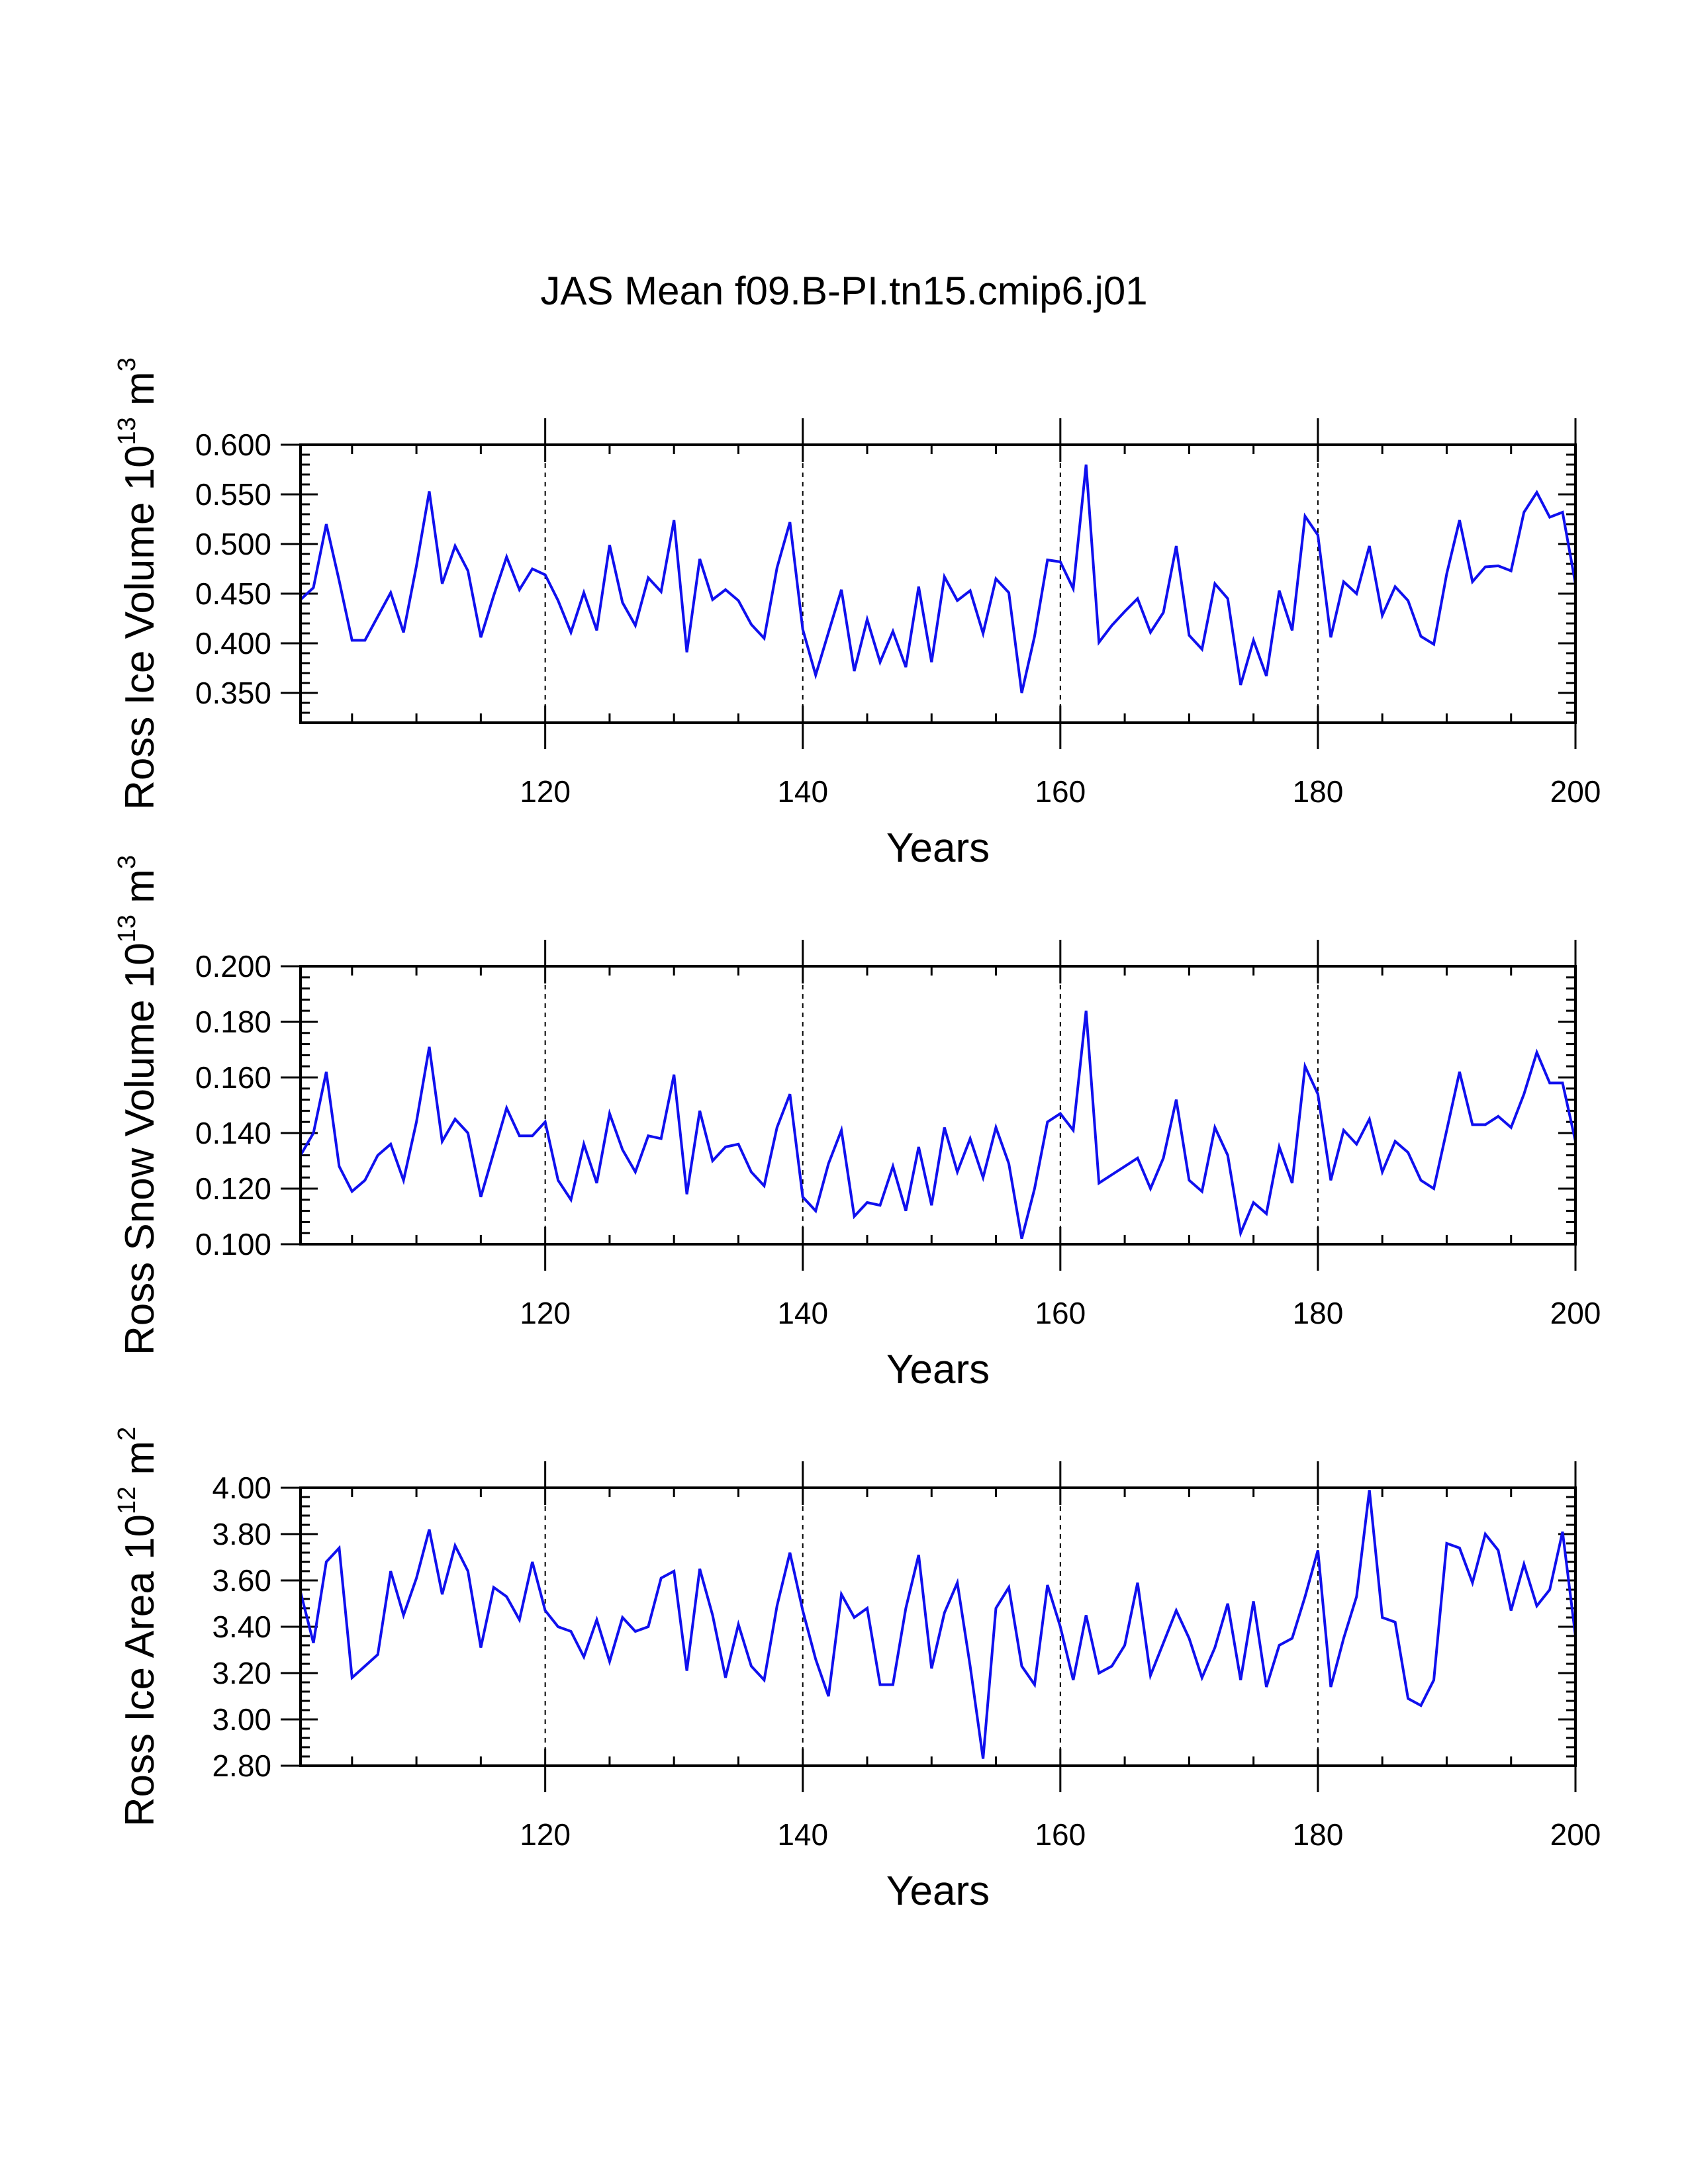 The image size is (1688, 2184). Describe the element at coordinates (241, 1627) in the screenshot. I see `y-tick-label: 3.40` at that location.